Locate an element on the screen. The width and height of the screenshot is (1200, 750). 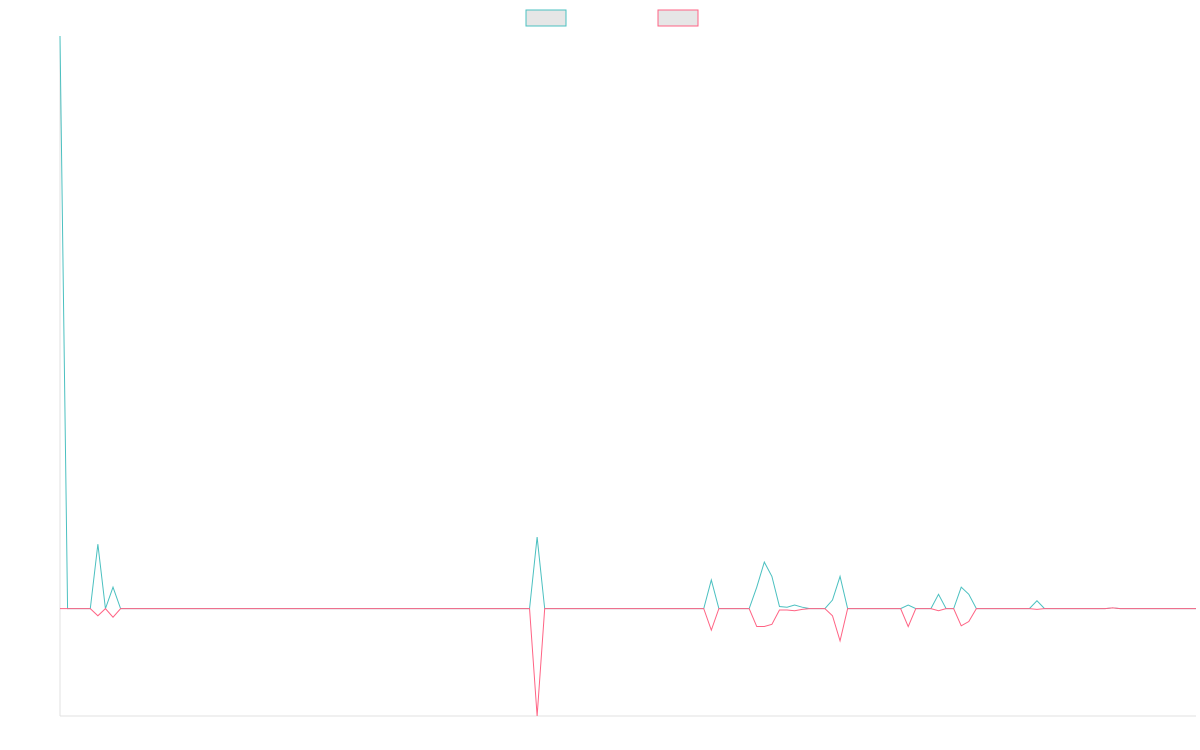
legend is located at coordinates (612, 18).